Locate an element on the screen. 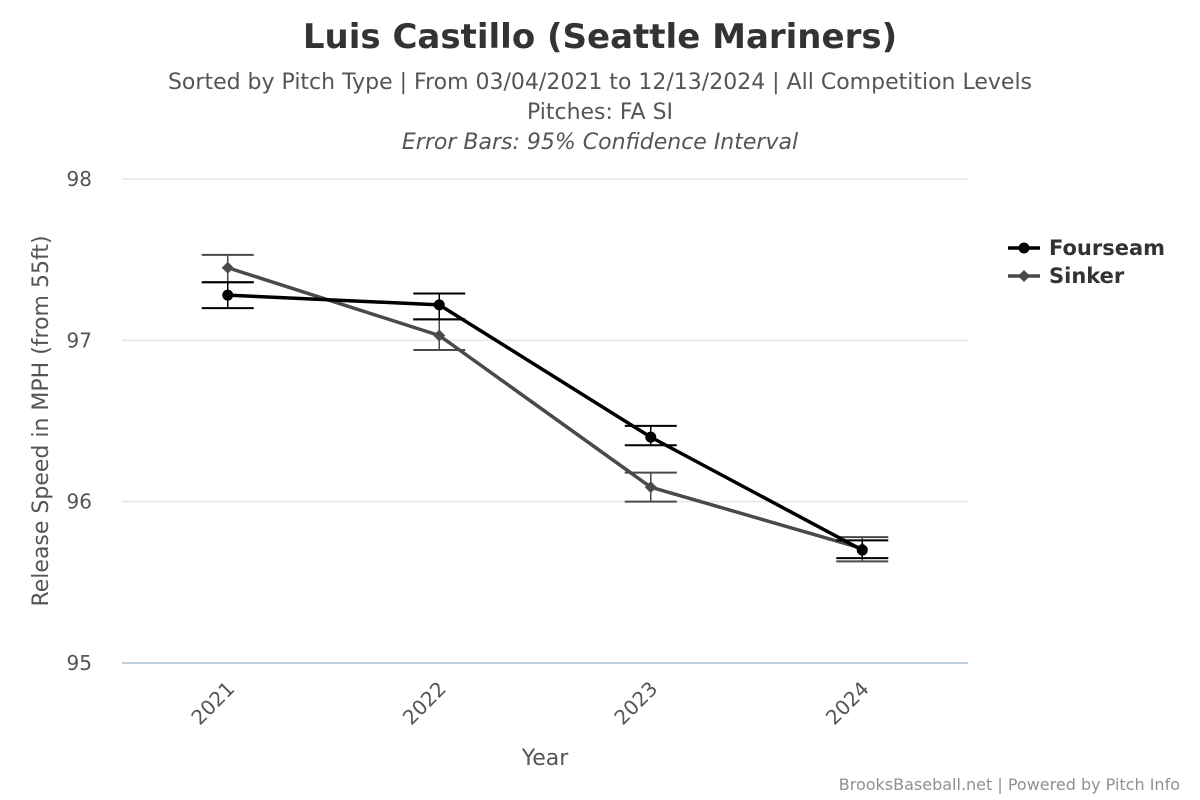 This screenshot has width=1200, height=800. legend-item-fourseam: Fourseam is located at coordinates (1086, 248).